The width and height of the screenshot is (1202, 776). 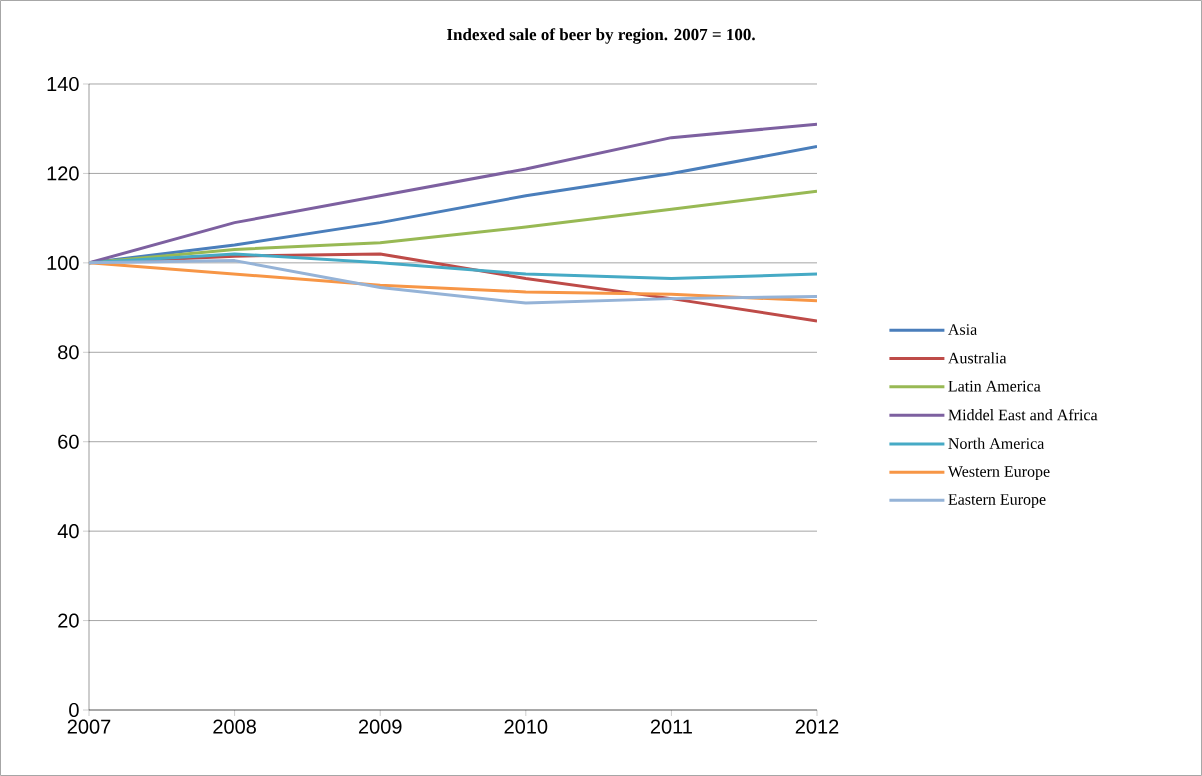 What do you see at coordinates (671, 726) in the screenshot?
I see `x-tick-label: 2011` at bounding box center [671, 726].